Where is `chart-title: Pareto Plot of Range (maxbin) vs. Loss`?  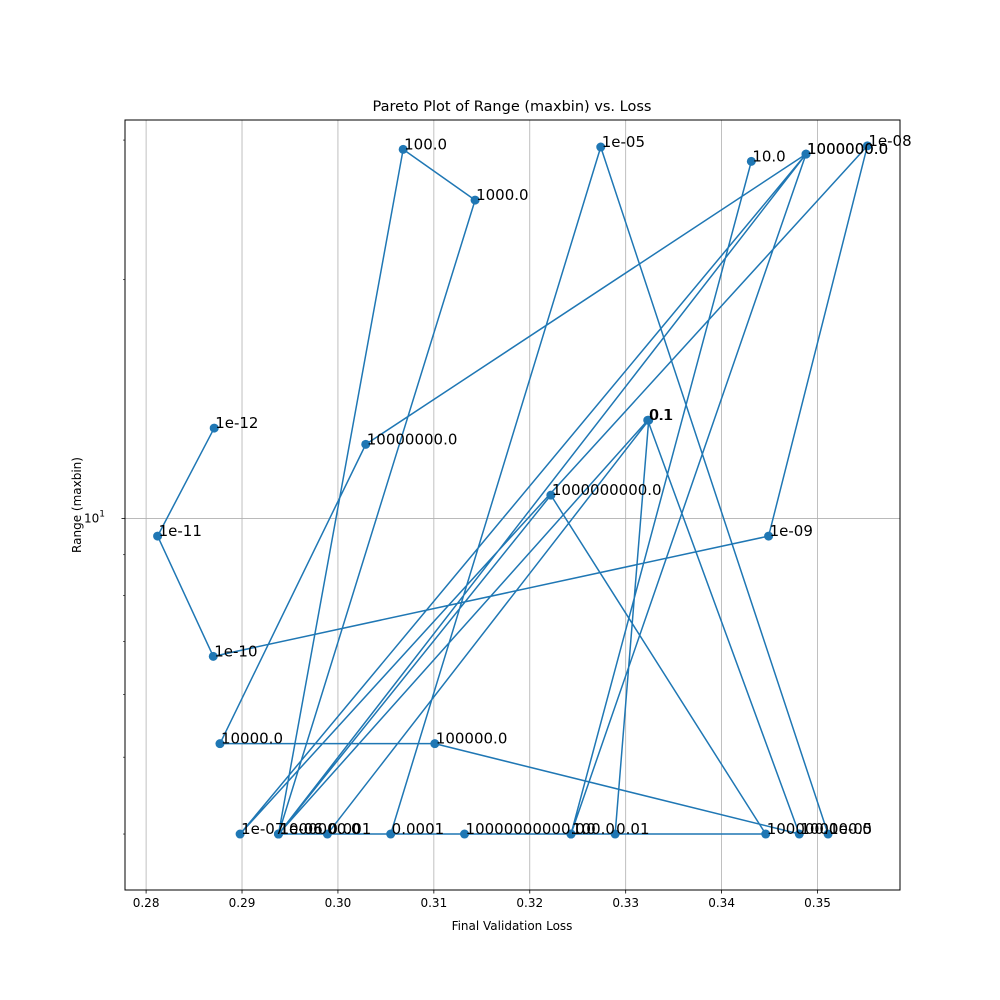 chart-title: Pareto Plot of Range (maxbin) vs. Loss is located at coordinates (512, 107).